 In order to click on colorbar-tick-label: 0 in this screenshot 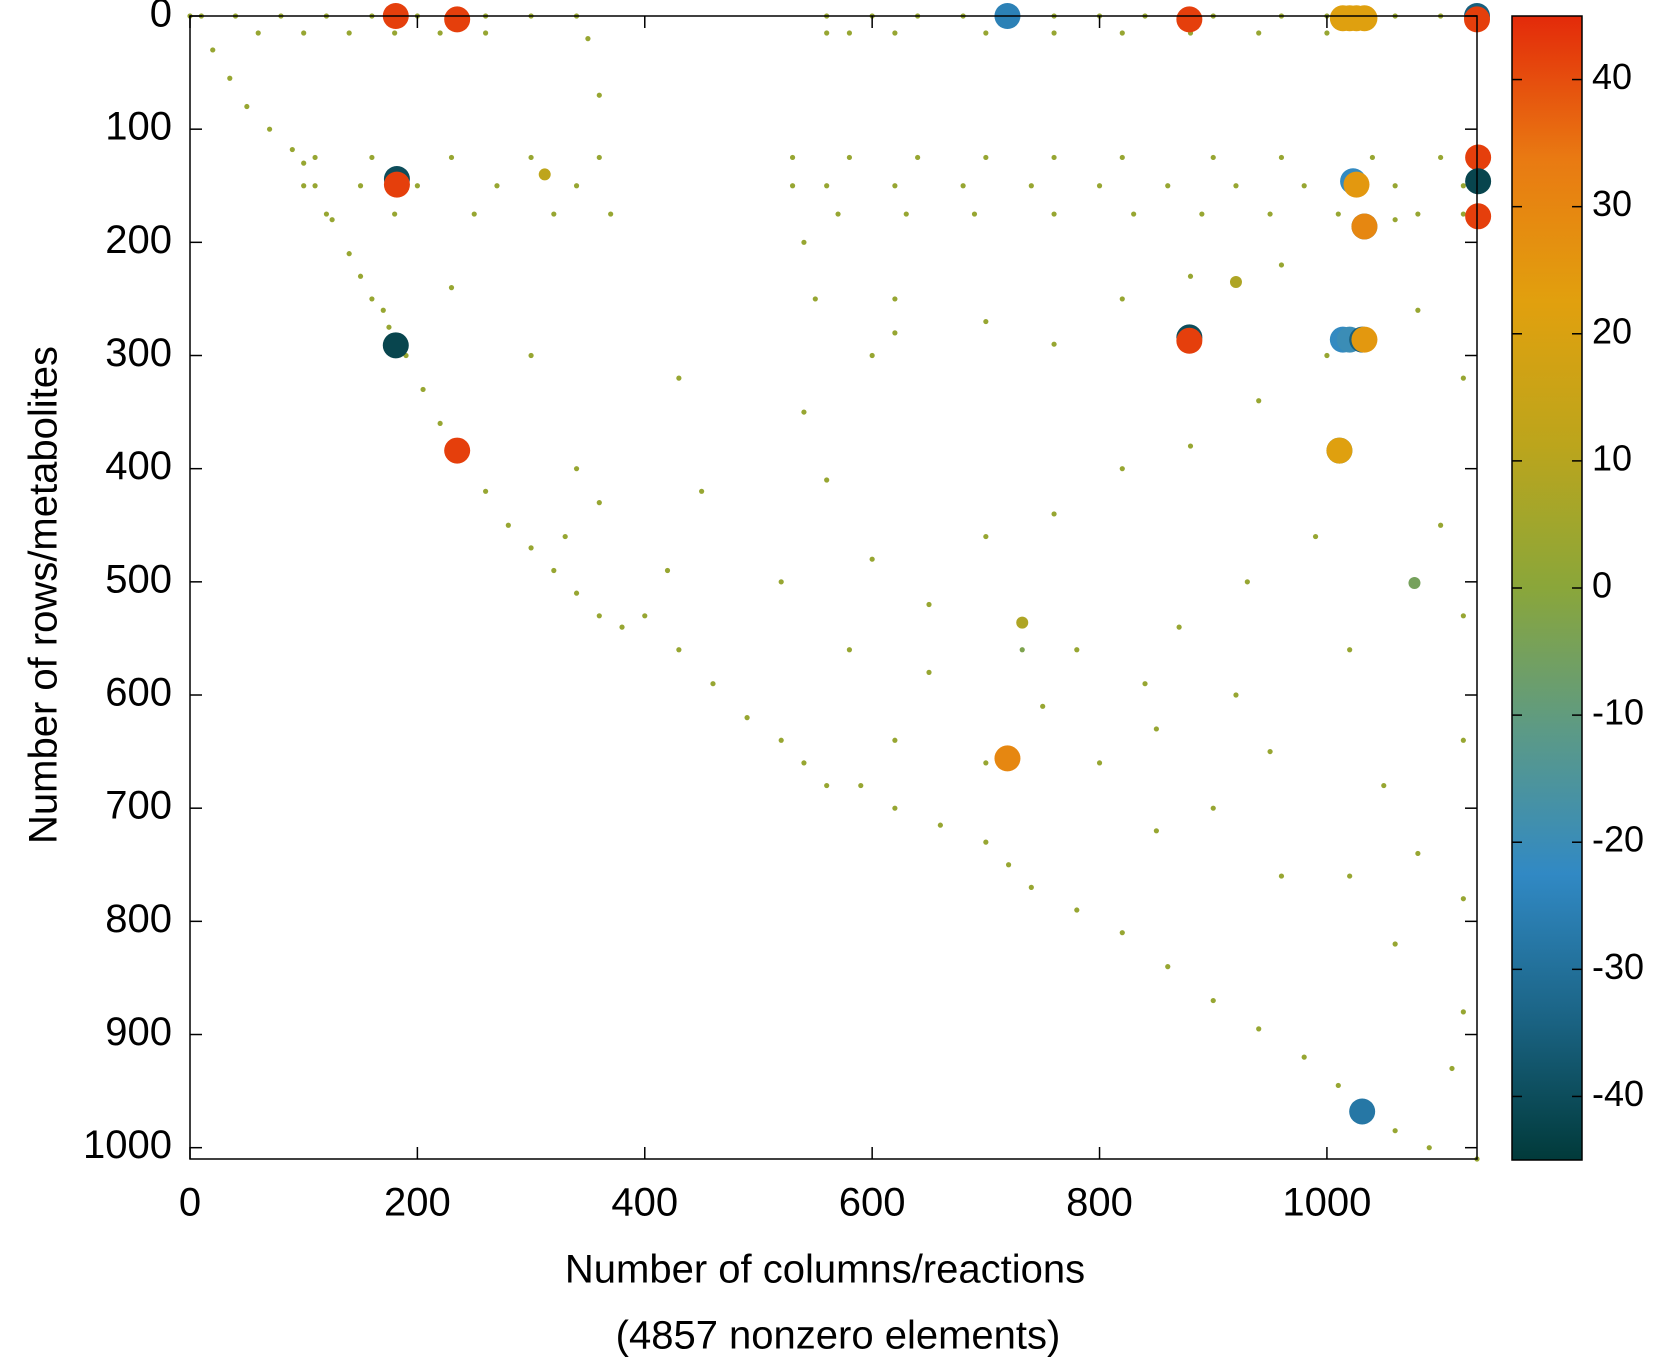, I will do `click(1602, 585)`.